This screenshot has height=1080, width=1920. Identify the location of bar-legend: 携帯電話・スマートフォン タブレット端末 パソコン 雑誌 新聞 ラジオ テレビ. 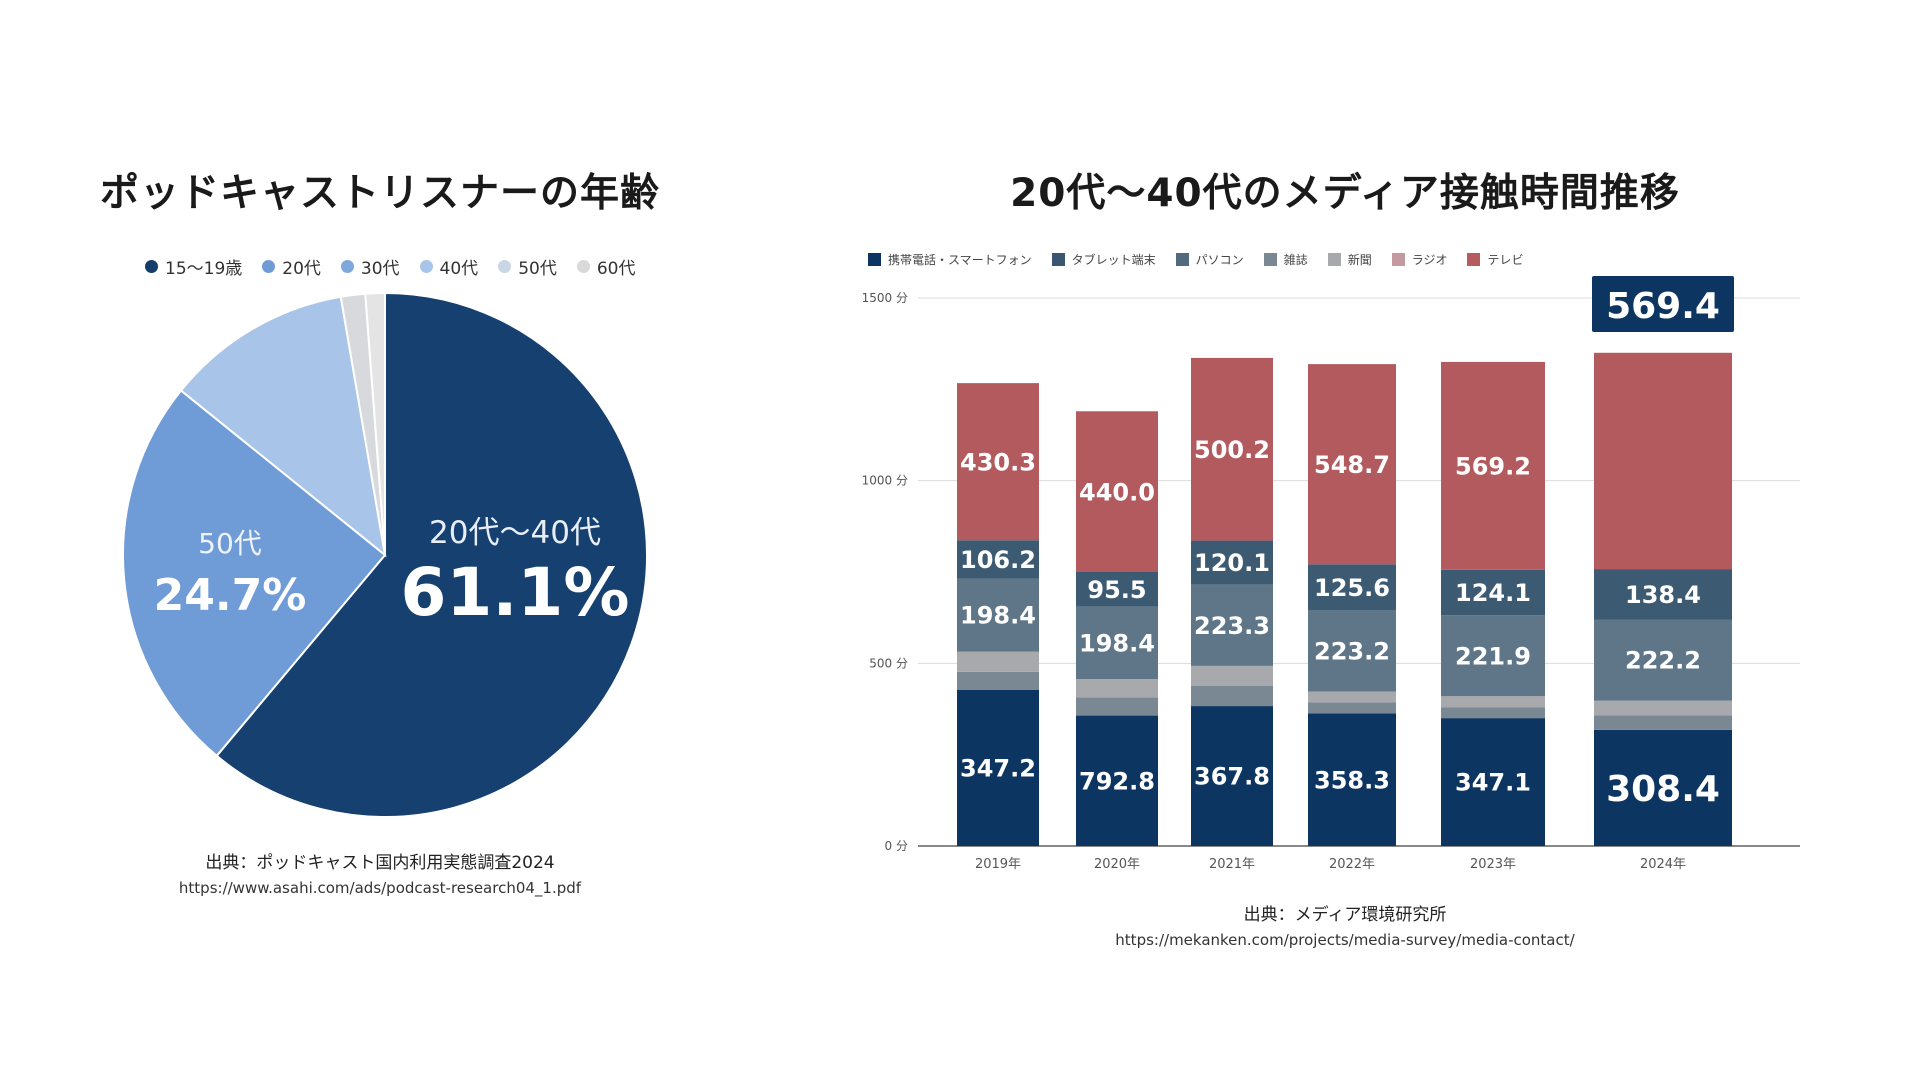
(1196, 259).